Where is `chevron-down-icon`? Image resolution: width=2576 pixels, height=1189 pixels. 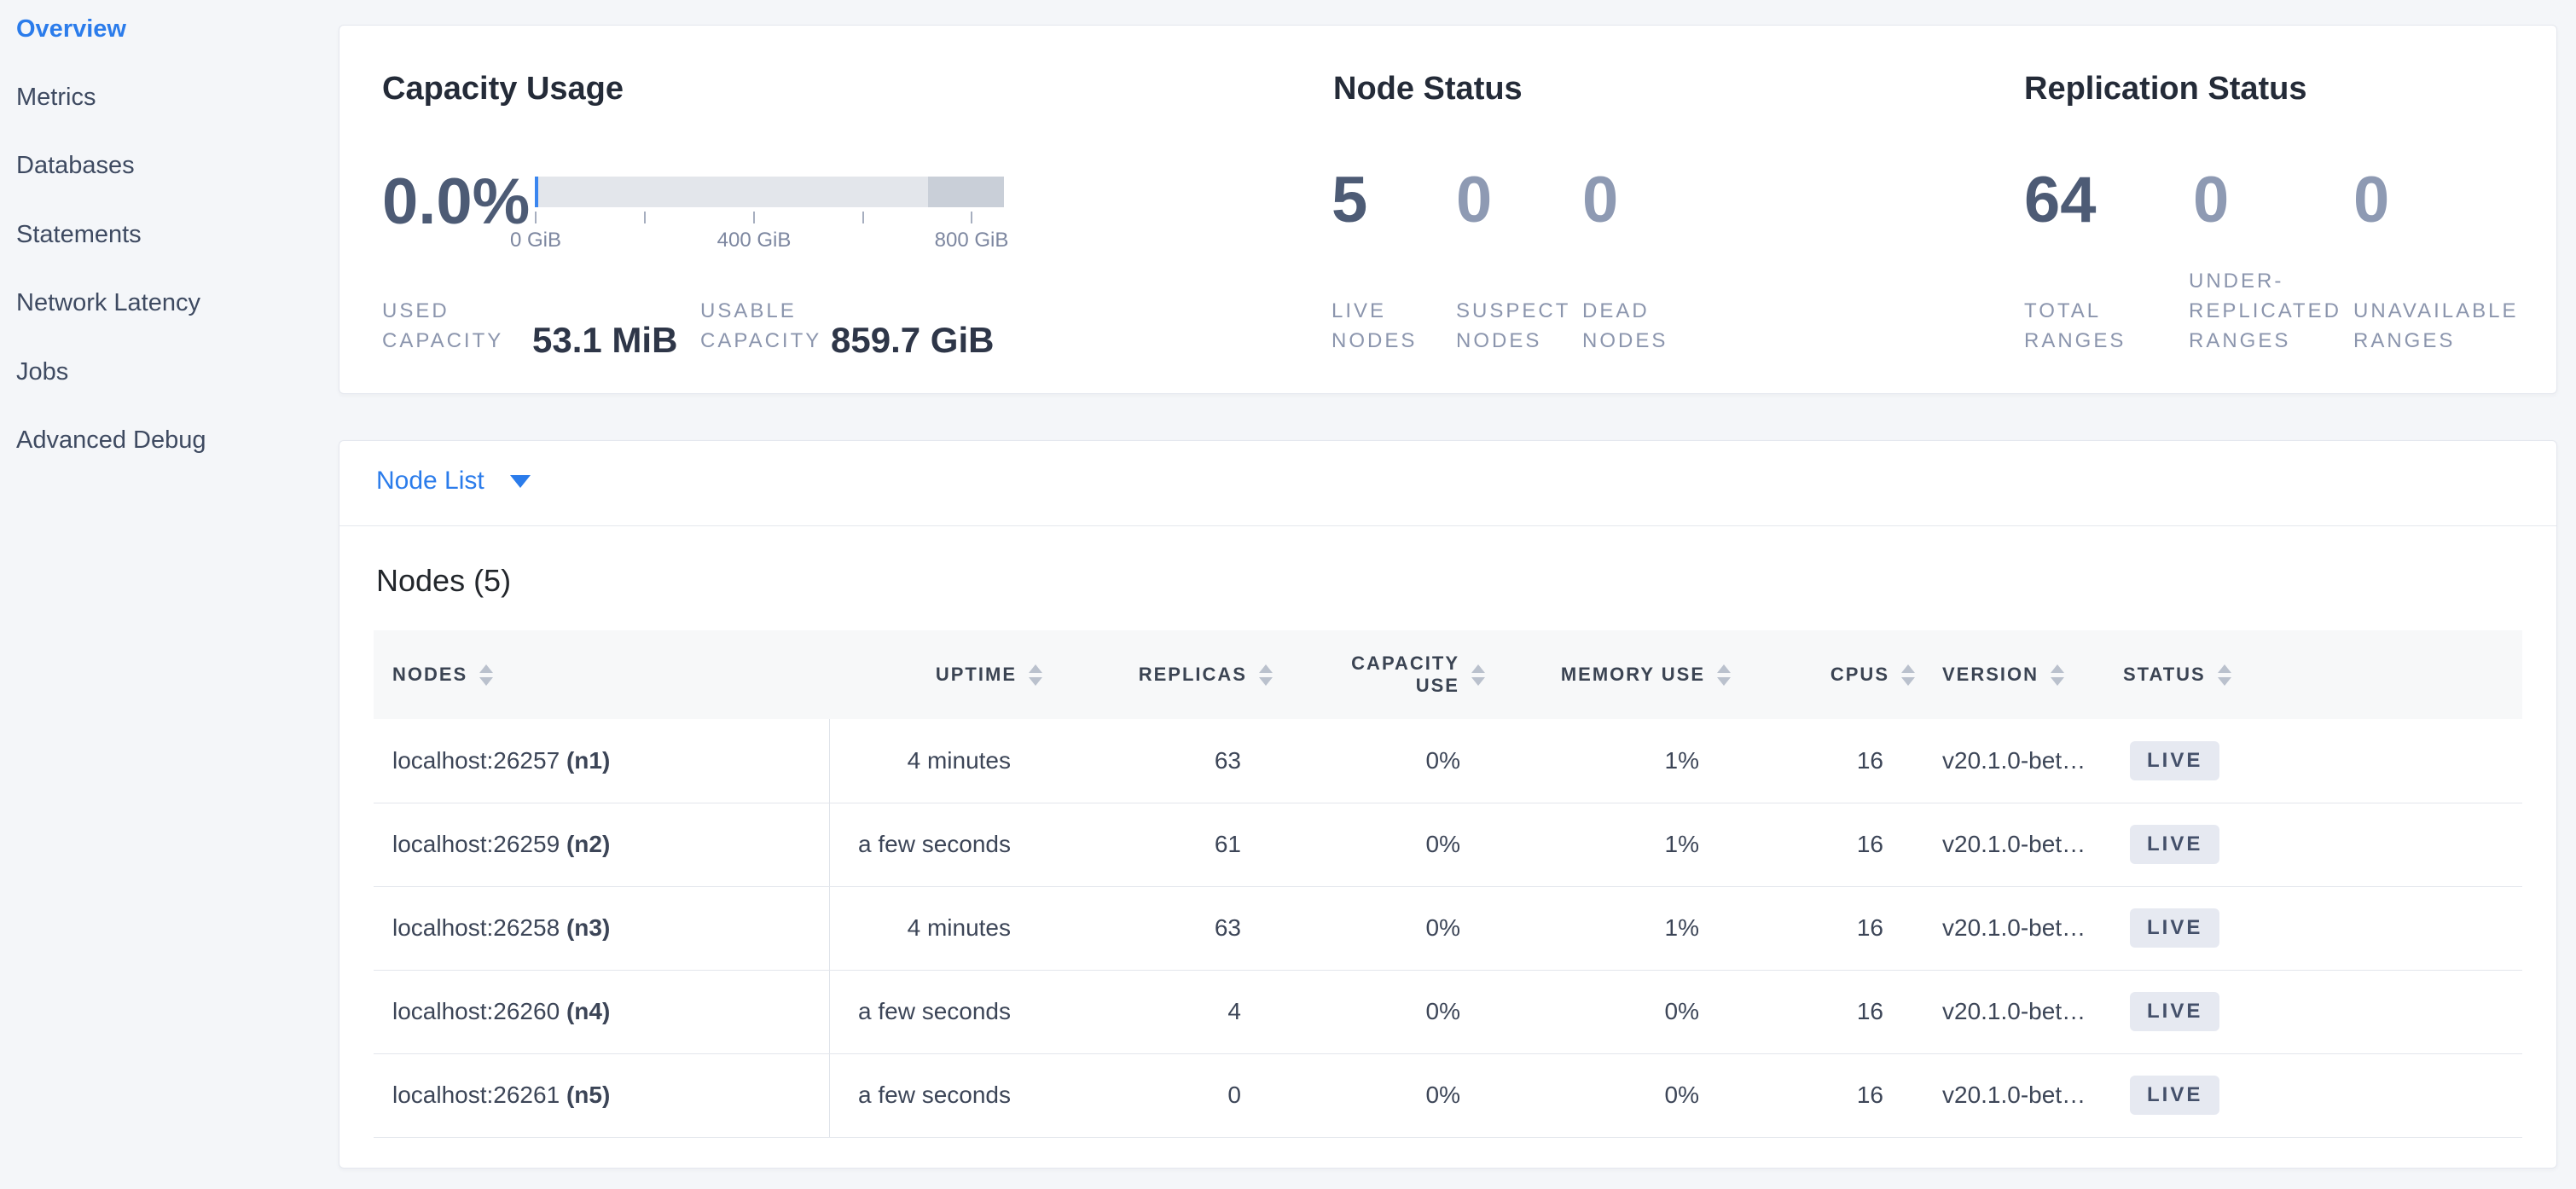 chevron-down-icon is located at coordinates (520, 481).